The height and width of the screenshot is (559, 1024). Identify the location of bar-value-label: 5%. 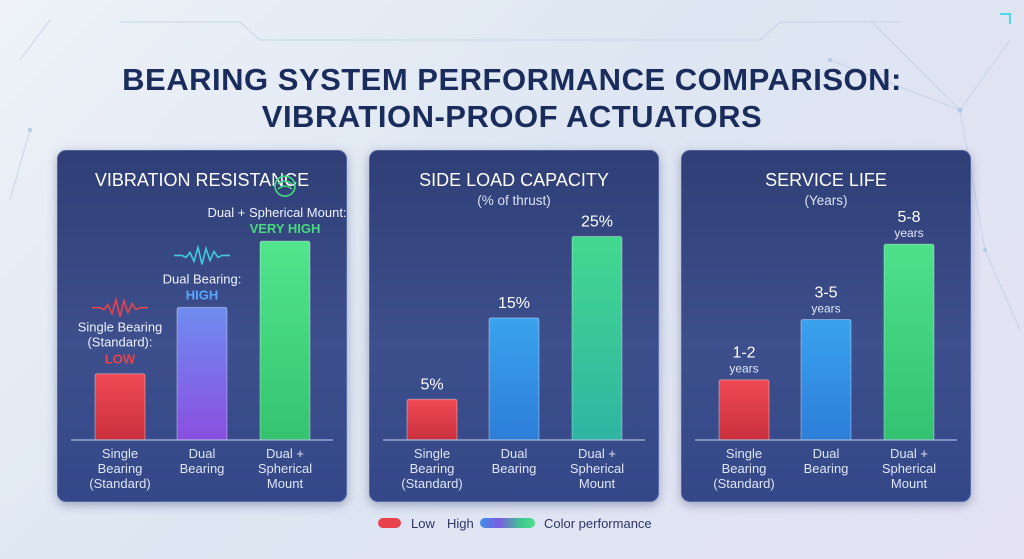
(431, 384).